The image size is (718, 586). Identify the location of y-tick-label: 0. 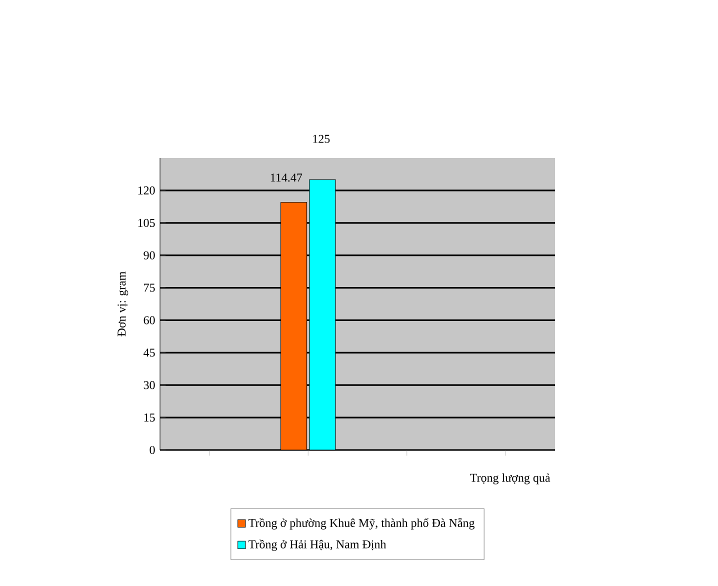
(152, 450).